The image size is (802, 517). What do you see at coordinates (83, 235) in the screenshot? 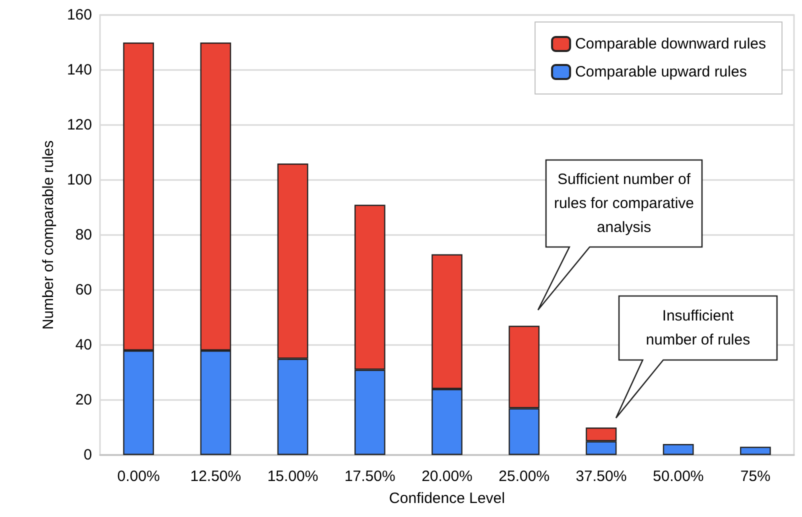
I see `y-tick-label: 80` at bounding box center [83, 235].